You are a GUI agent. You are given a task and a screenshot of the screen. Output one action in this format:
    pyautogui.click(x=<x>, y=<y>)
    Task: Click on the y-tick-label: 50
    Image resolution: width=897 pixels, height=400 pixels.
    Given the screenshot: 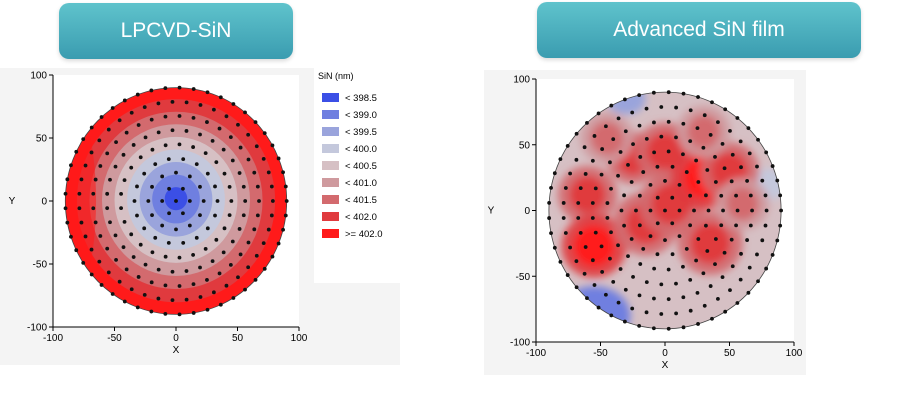 What is the action you would take?
    pyautogui.click(x=525, y=145)
    